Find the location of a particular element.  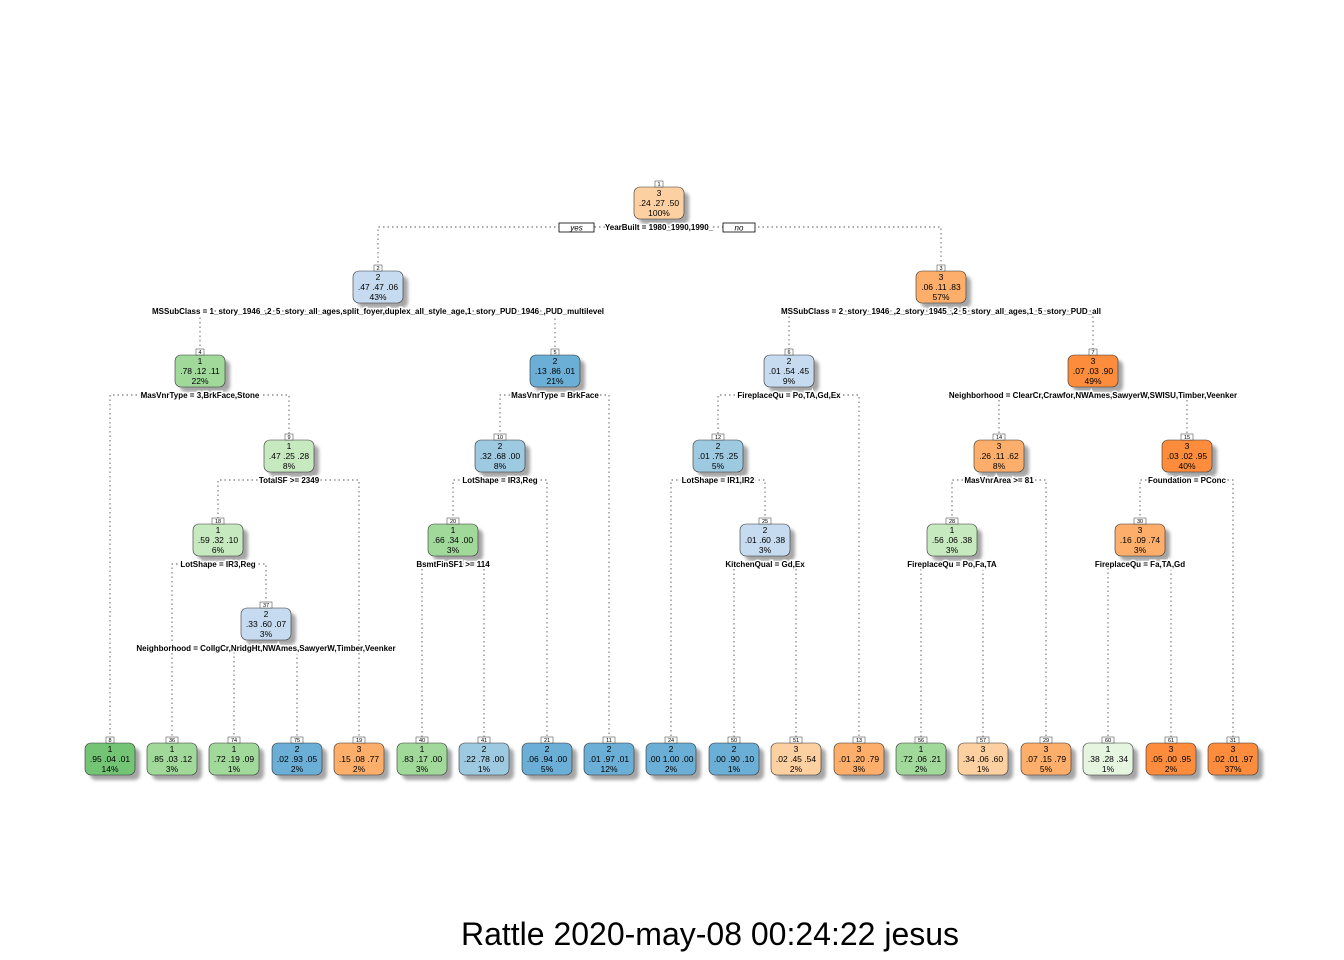

node-probs: .03 .02 .95 is located at coordinates (1187, 456).